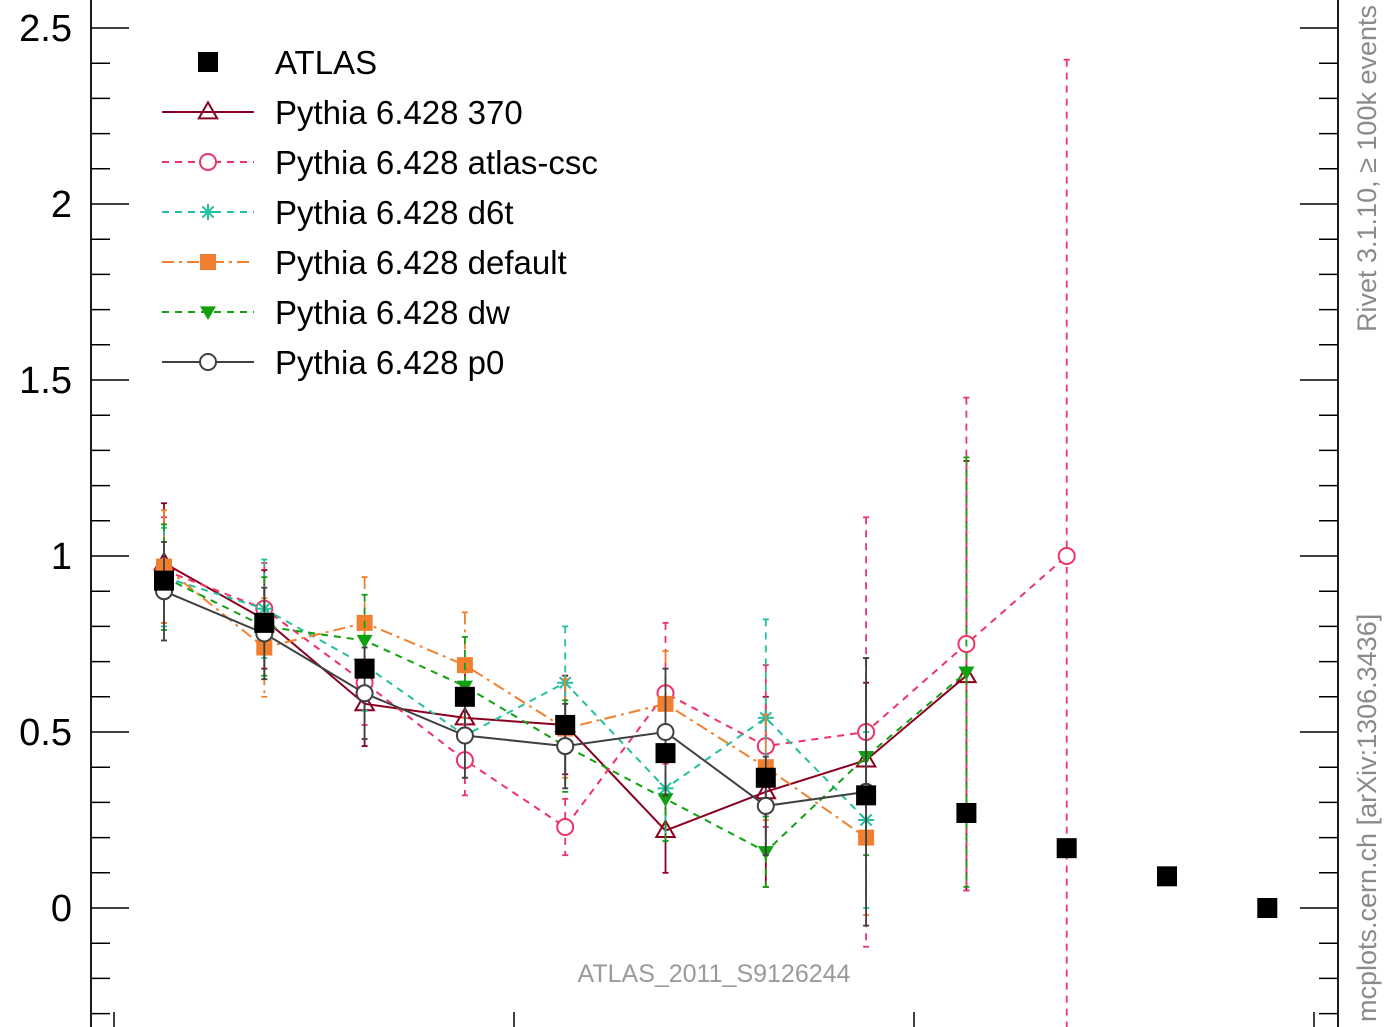  I want to click on legend-item: Pythia 6.428 dw, so click(336, 312).